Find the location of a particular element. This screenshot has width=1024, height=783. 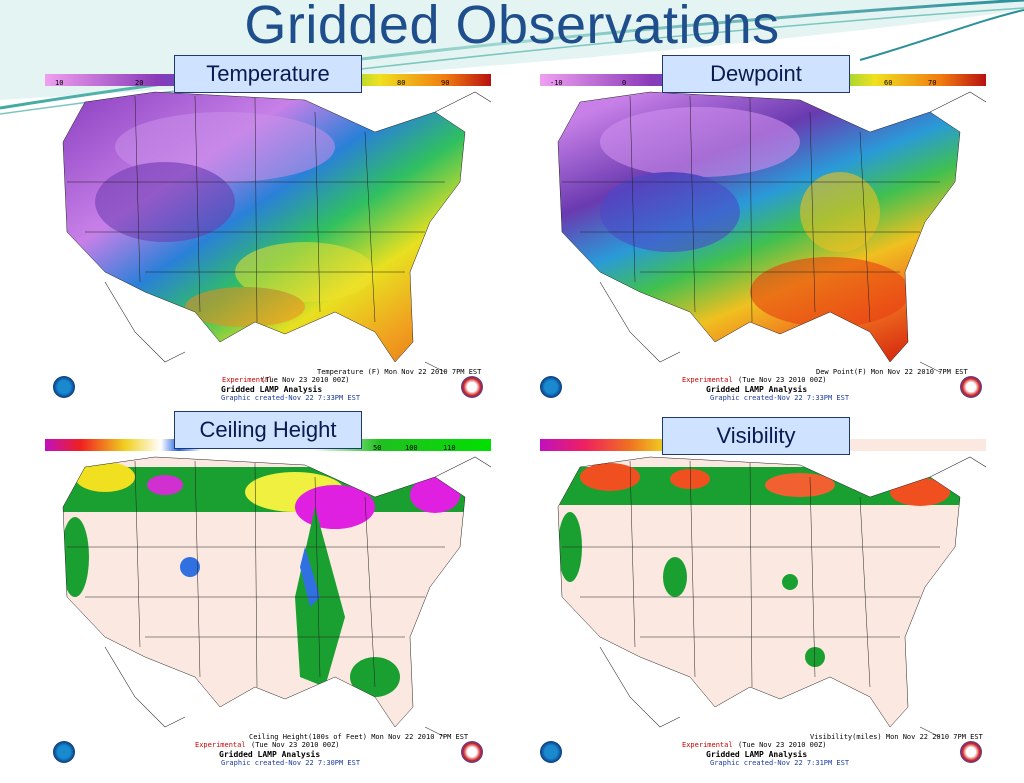

visibility-run-time: (Tue Nov 23 2010 00Z) is located at coordinates (782, 745).